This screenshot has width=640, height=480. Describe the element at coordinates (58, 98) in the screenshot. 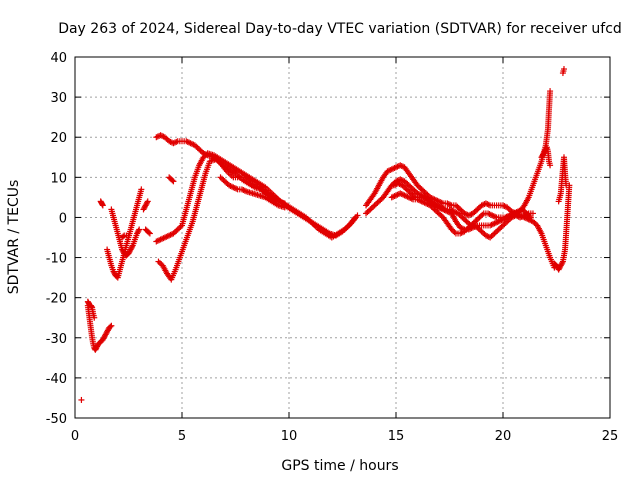

I see `y-tick-label: 30` at that location.